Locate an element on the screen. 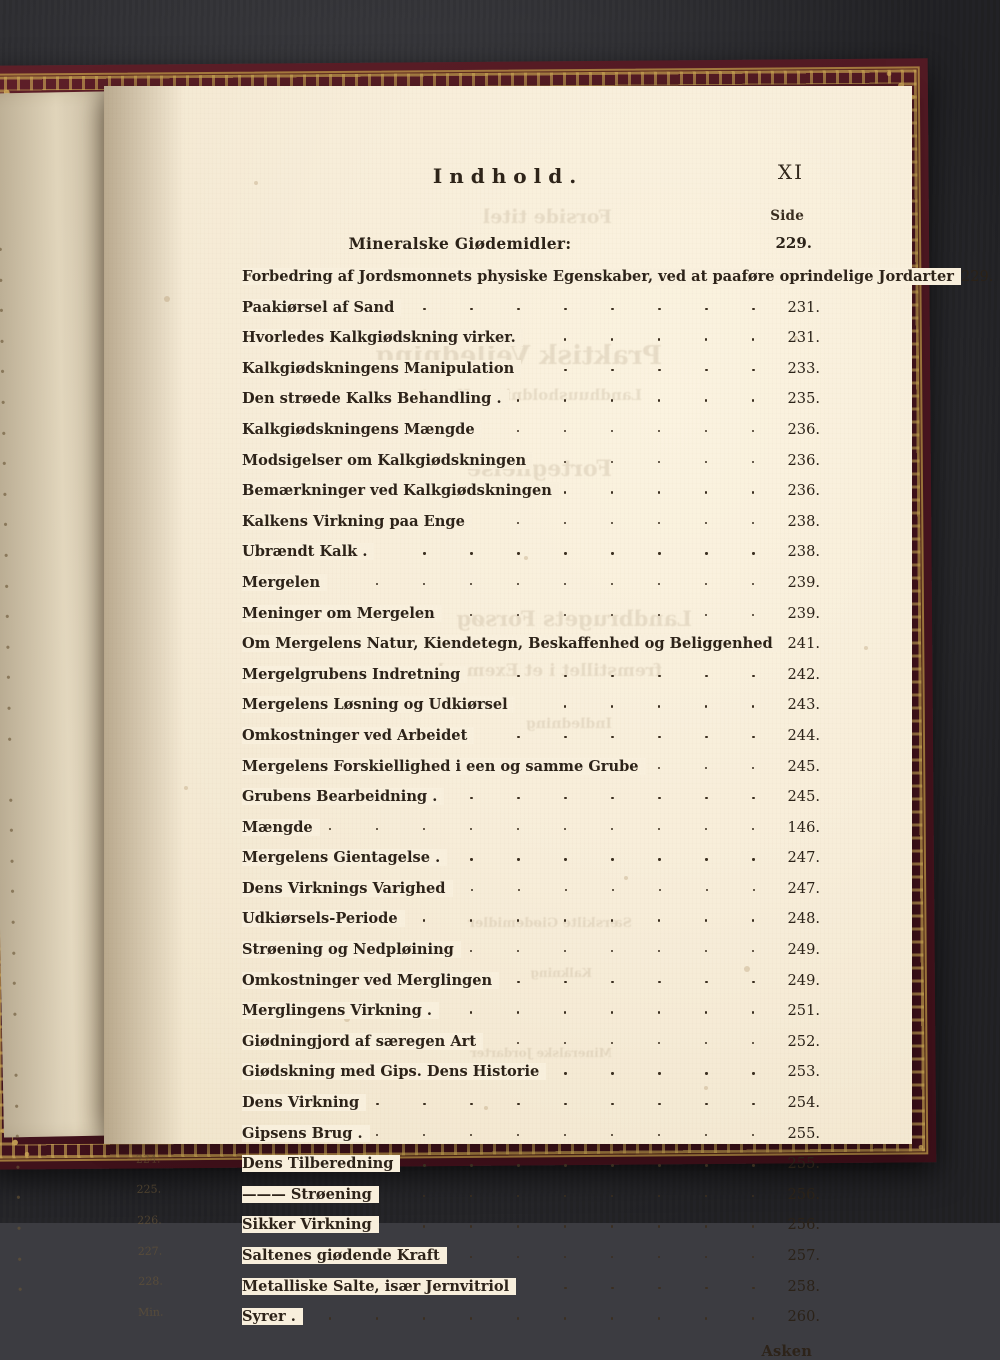 The width and height of the screenshot is (1000, 1360). toc-row: Dens Tilberedning 255. is located at coordinates (531, 1170).